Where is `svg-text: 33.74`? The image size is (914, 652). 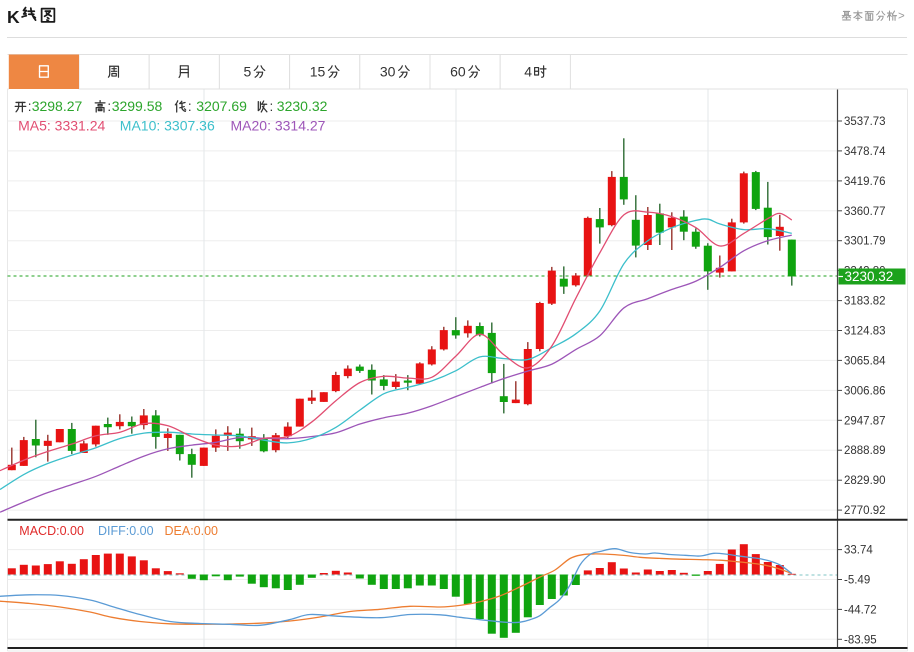 svg-text: 33.74 is located at coordinates (858, 551).